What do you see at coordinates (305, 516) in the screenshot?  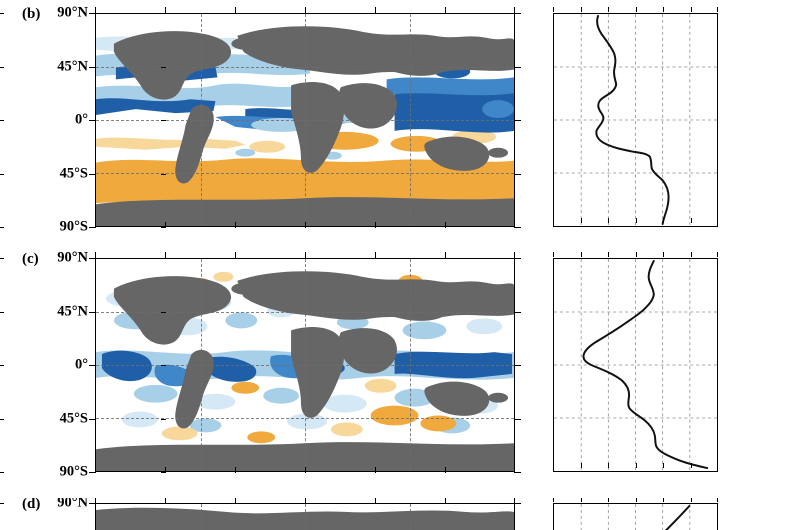 I see `panel-d-map` at bounding box center [305, 516].